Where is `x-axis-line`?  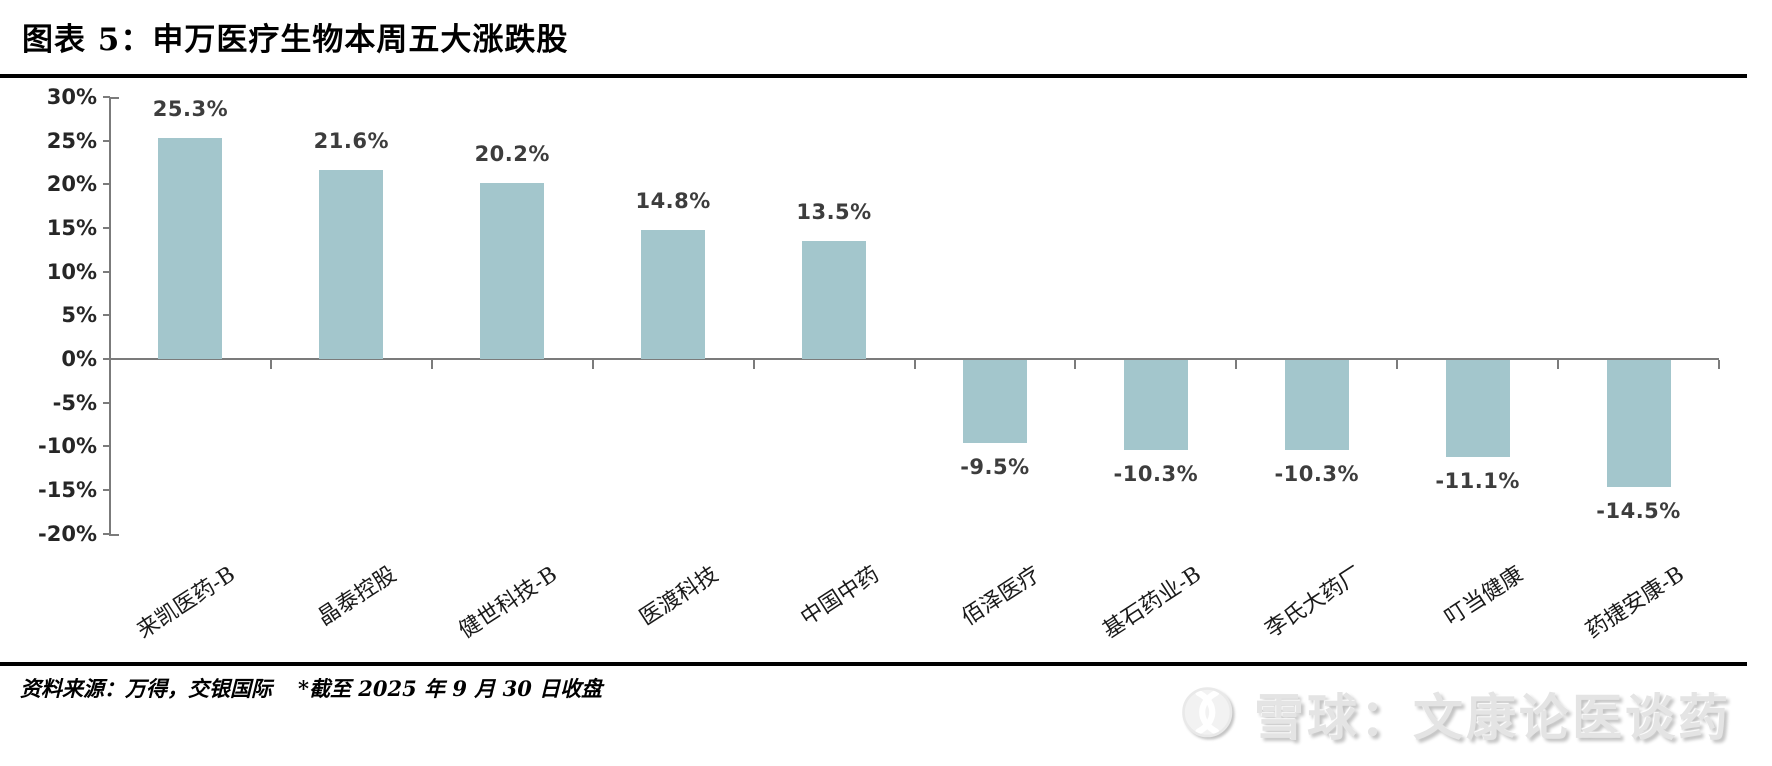 x-axis-line is located at coordinates (914, 359).